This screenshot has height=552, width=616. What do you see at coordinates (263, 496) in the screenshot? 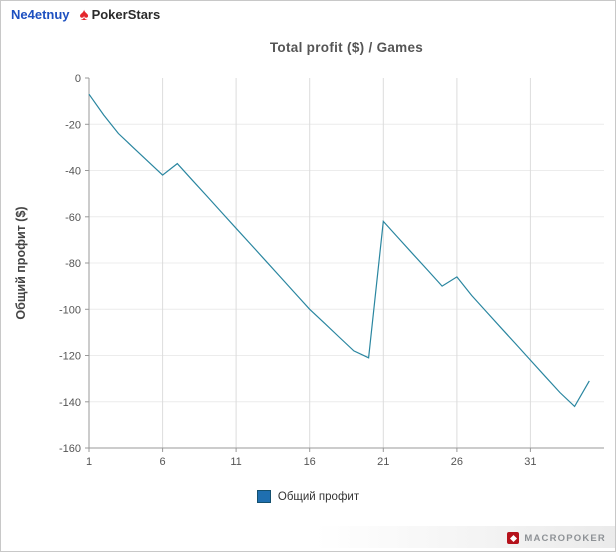
I see `legend-swatch` at bounding box center [263, 496].